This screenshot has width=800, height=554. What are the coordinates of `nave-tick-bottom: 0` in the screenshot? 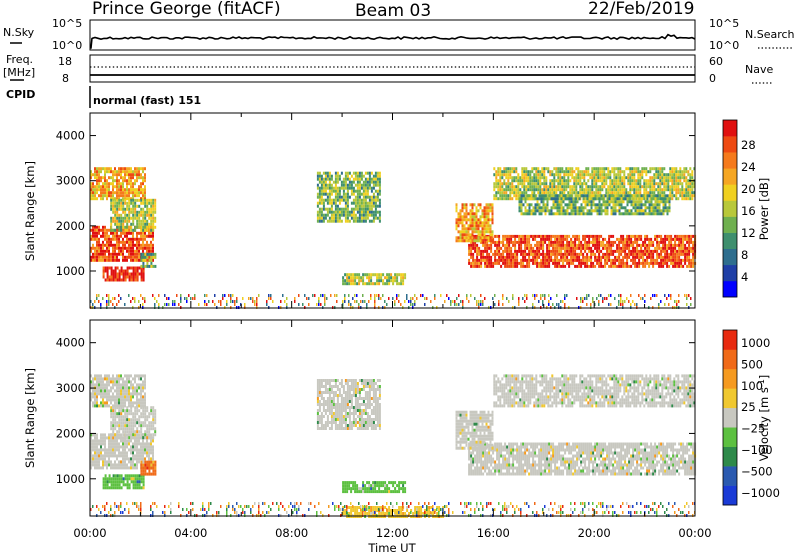 It's located at (712, 78).